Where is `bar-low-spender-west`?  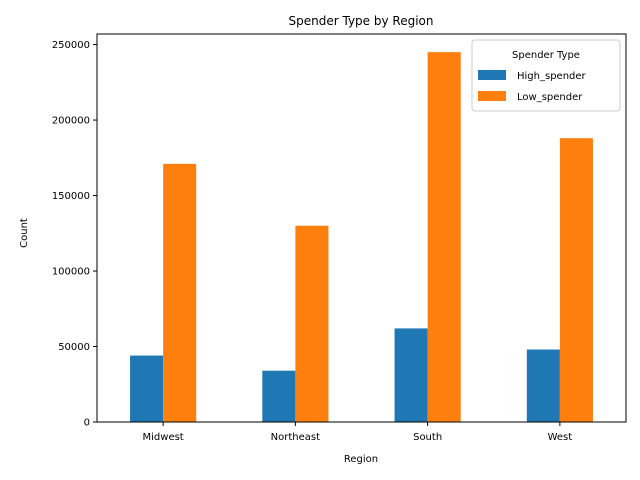 bar-low-spender-west is located at coordinates (576, 280).